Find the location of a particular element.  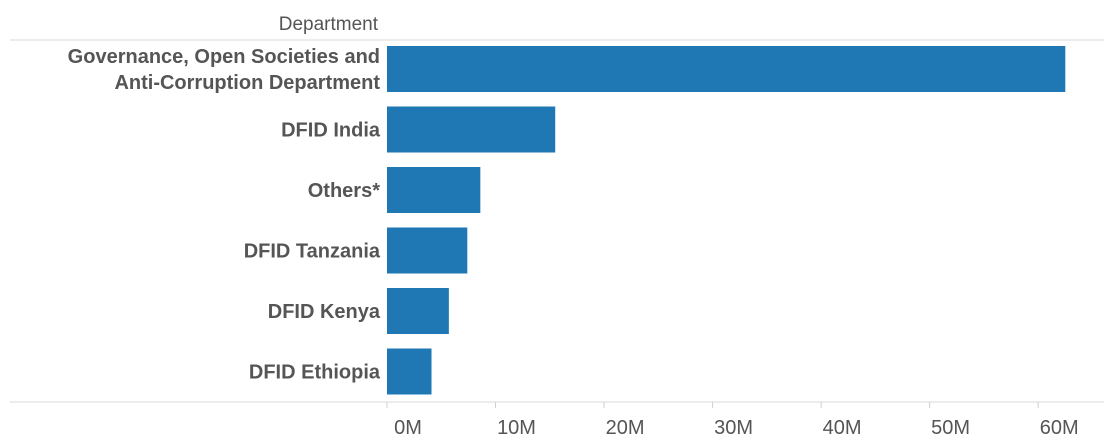

category-label-1: DFID India is located at coordinates (331, 131).